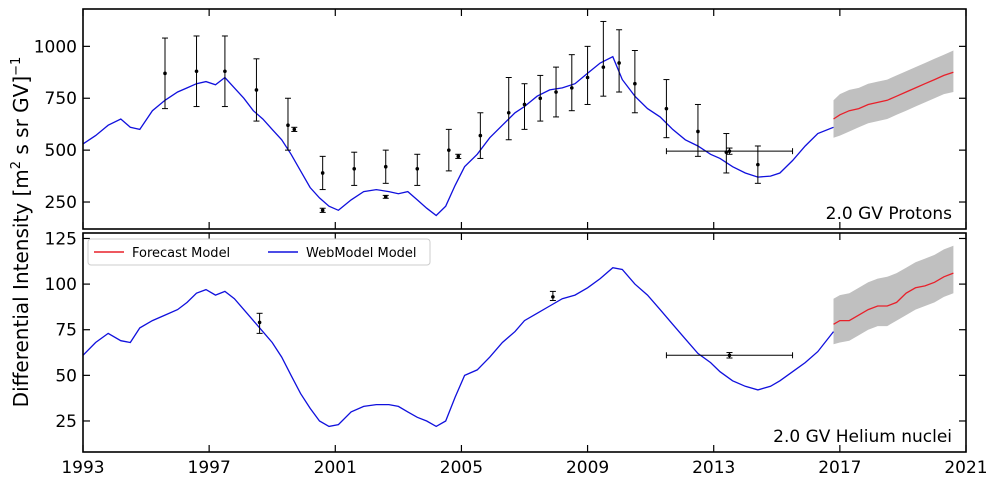 The height and width of the screenshot is (481, 992). What do you see at coordinates (361, 253) in the screenshot?
I see `legend-webmodel-label: WebModel Model` at bounding box center [361, 253].